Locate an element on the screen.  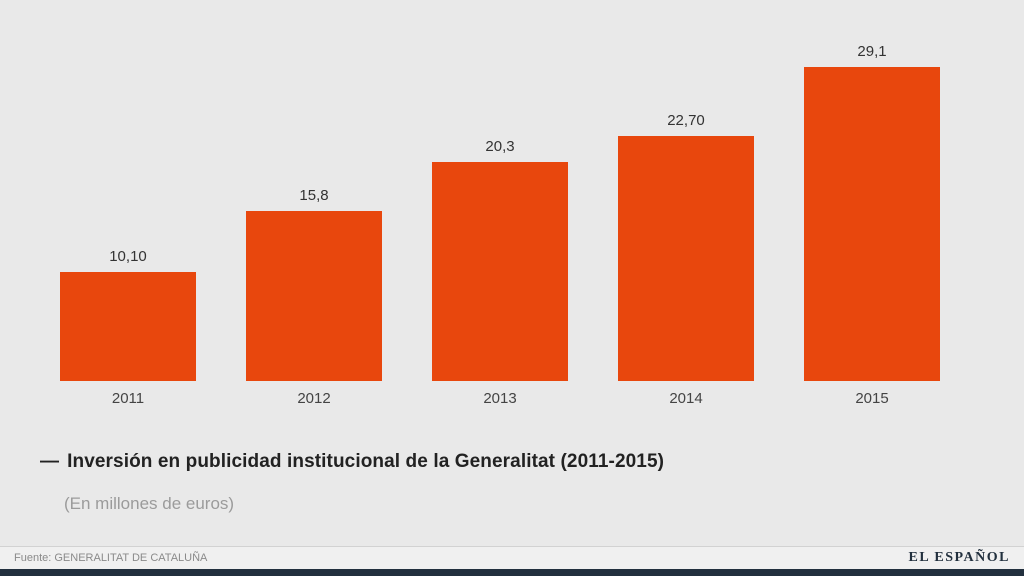
bar-value-label: 20,3 is located at coordinates (500, 146).